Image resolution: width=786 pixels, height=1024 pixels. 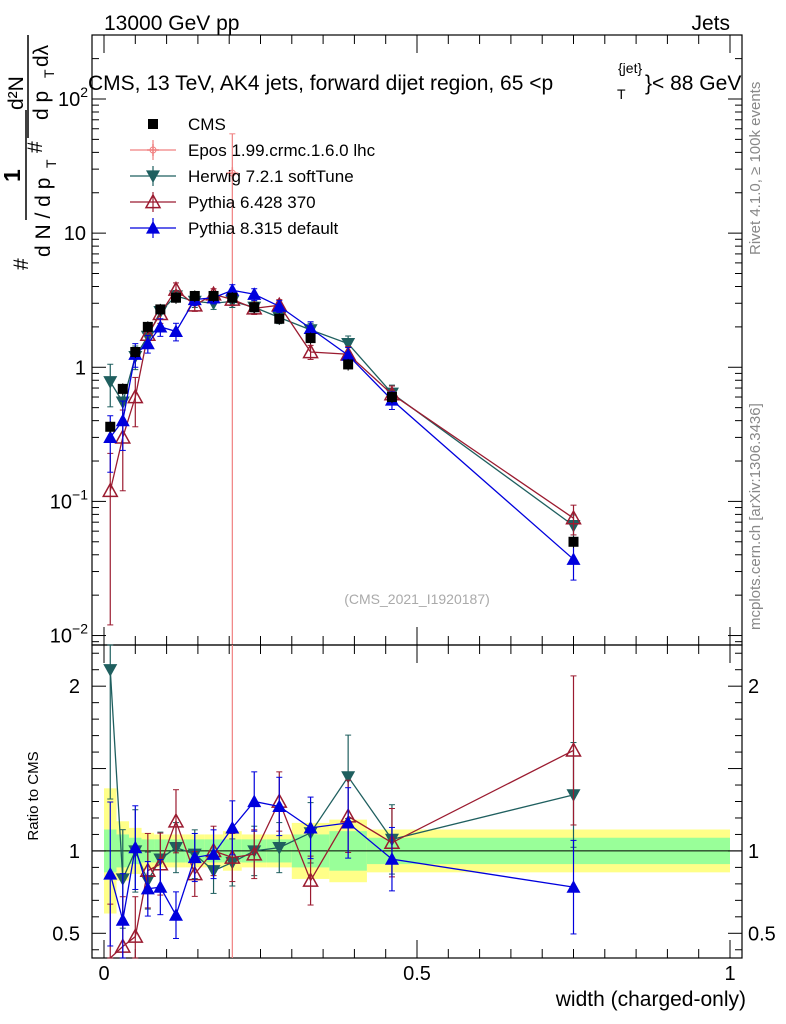 I want to click on ratio-y-tick-label-right: 2, so click(x=753, y=687).